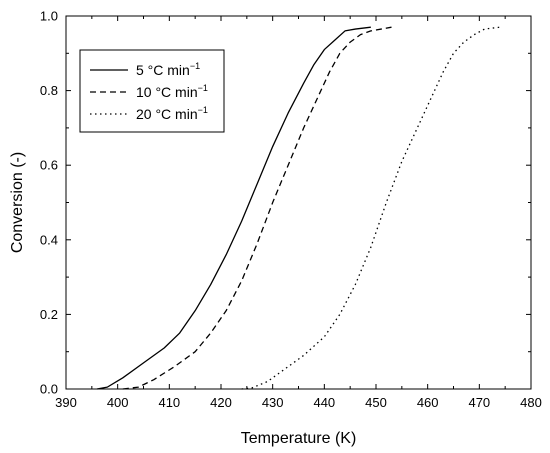 Image resolution: width=550 pixels, height=453 pixels. I want to click on y-tick-label: 0.0, so click(49, 389).